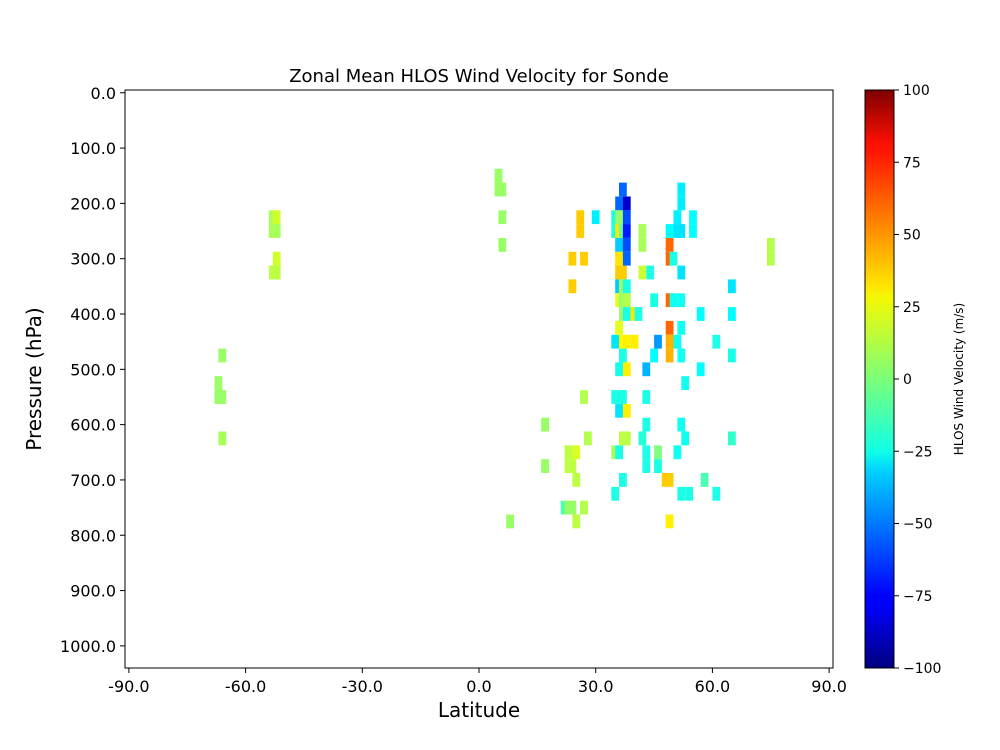  I want to click on colorbar-tick-label: 0, so click(907, 380).